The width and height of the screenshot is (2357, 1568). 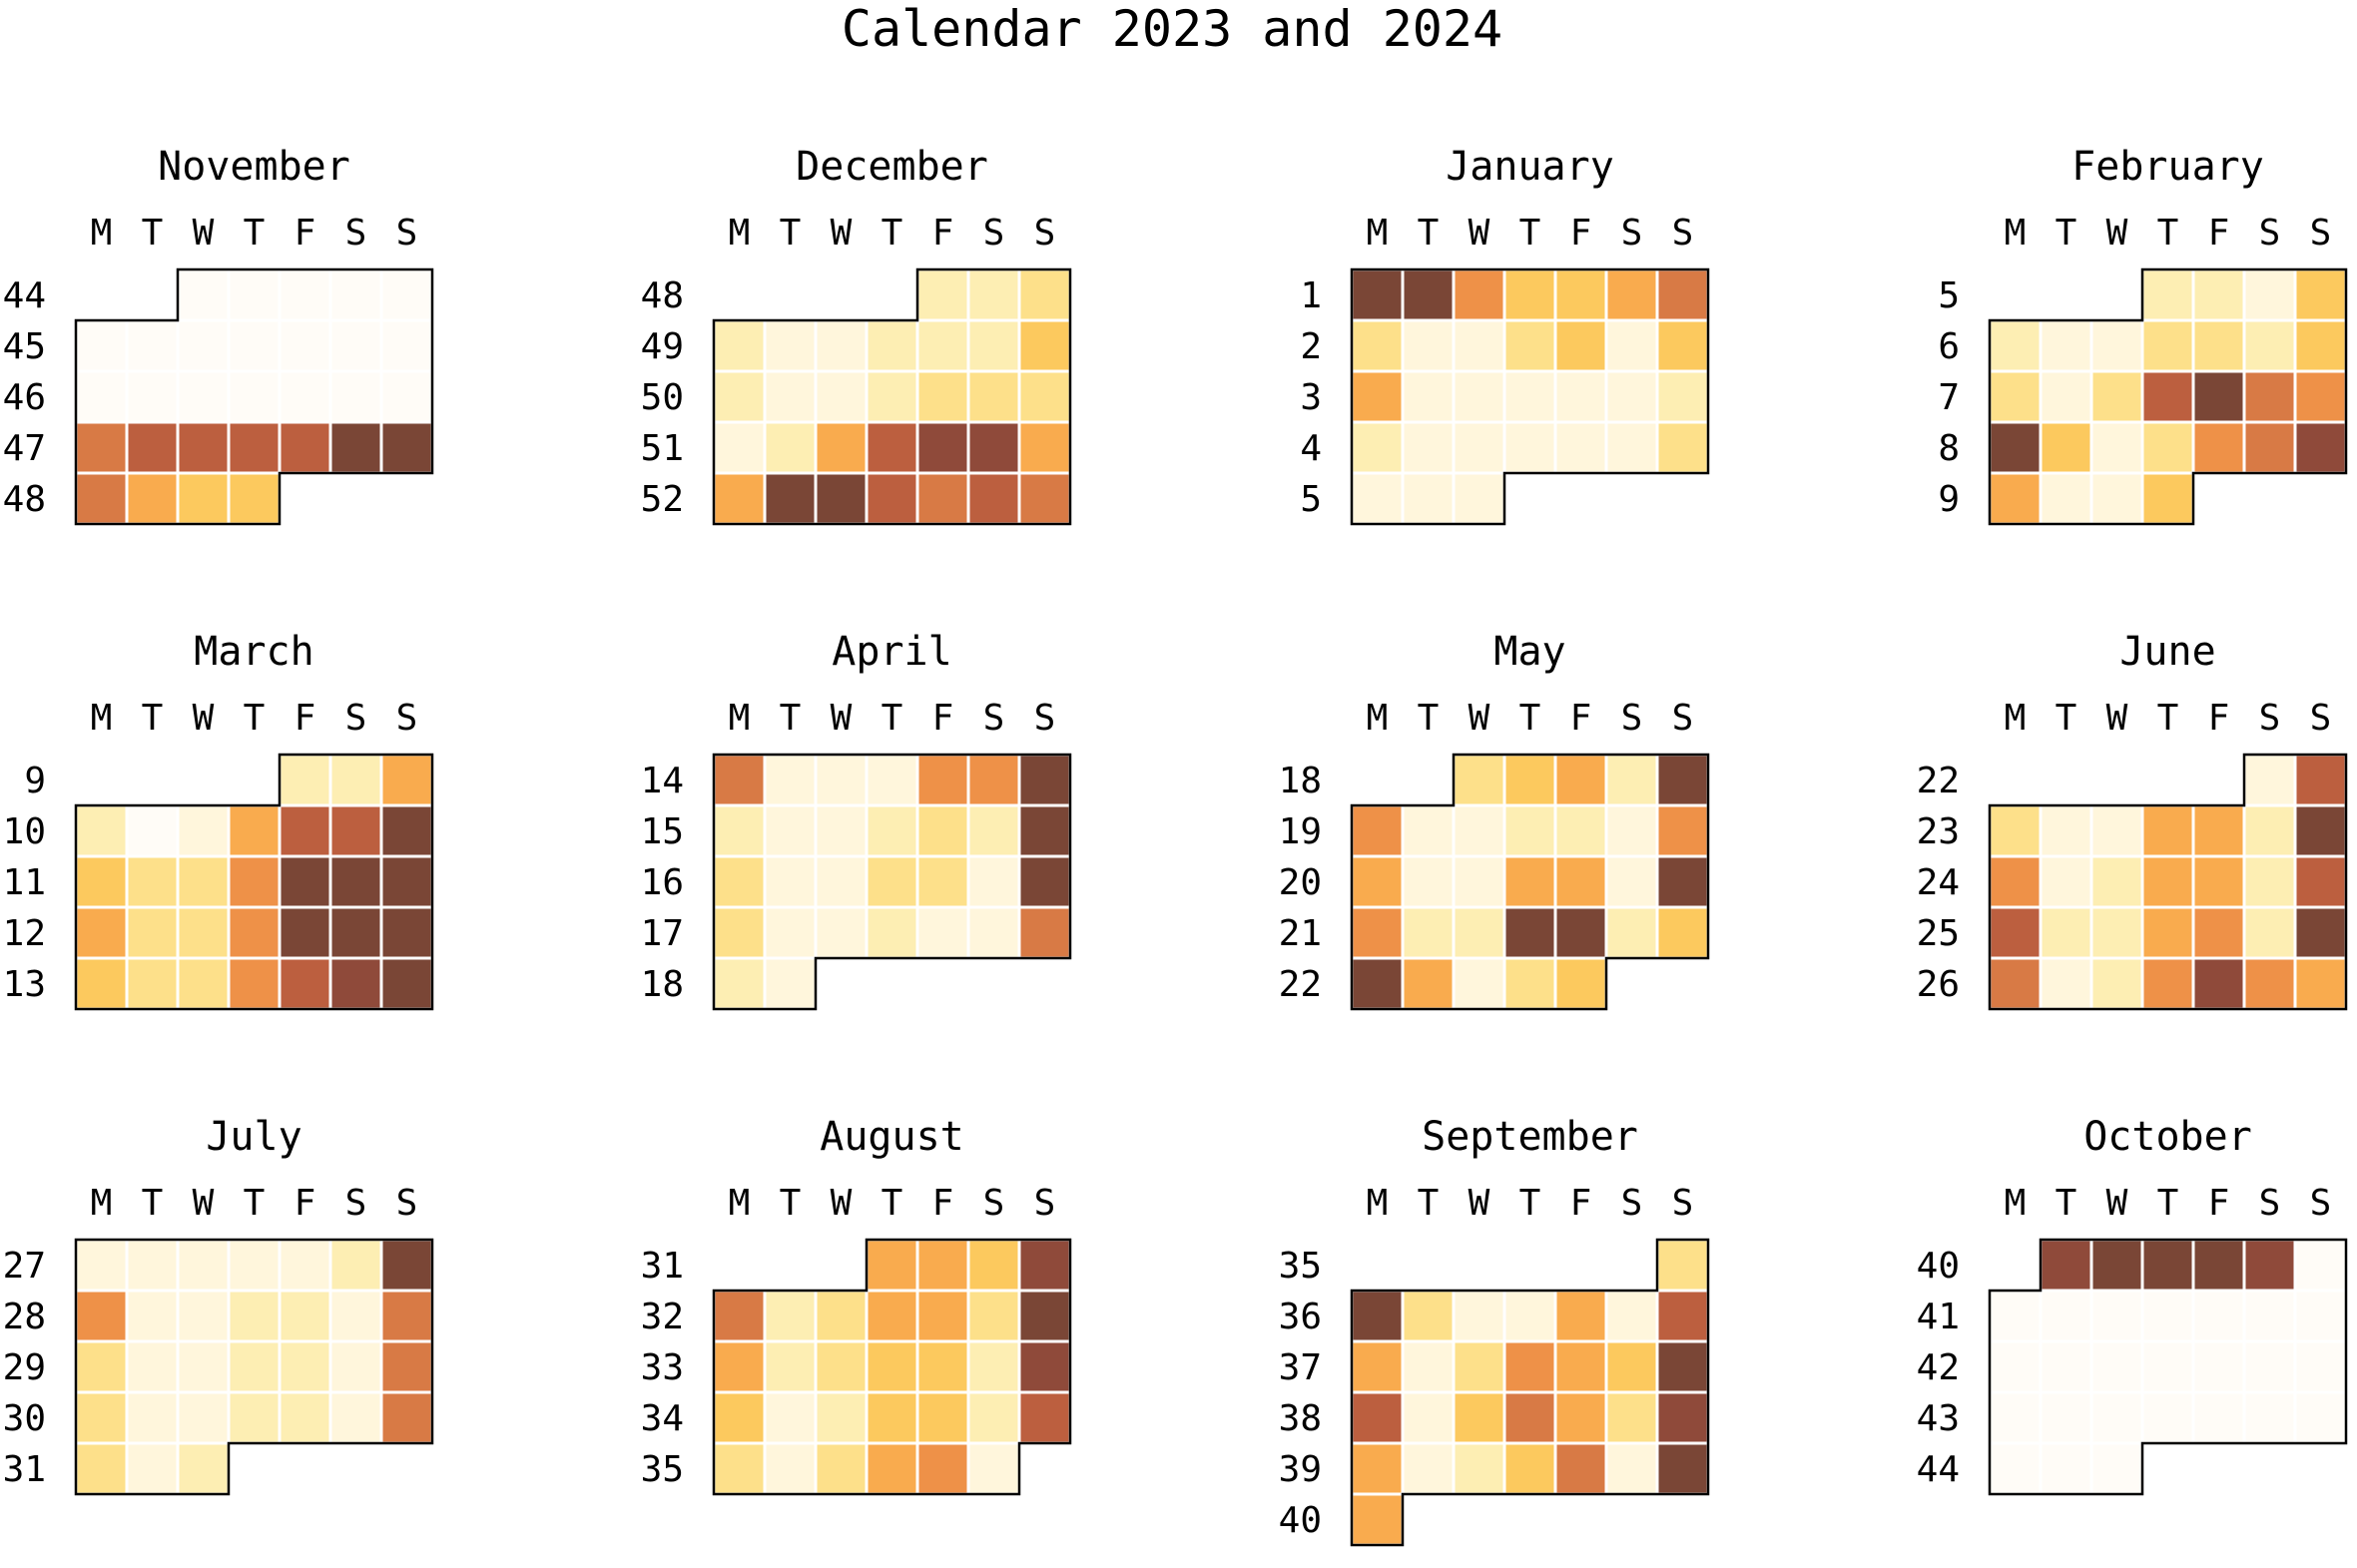 I want to click on week-number-label: 40, so click(x=1938, y=1266).